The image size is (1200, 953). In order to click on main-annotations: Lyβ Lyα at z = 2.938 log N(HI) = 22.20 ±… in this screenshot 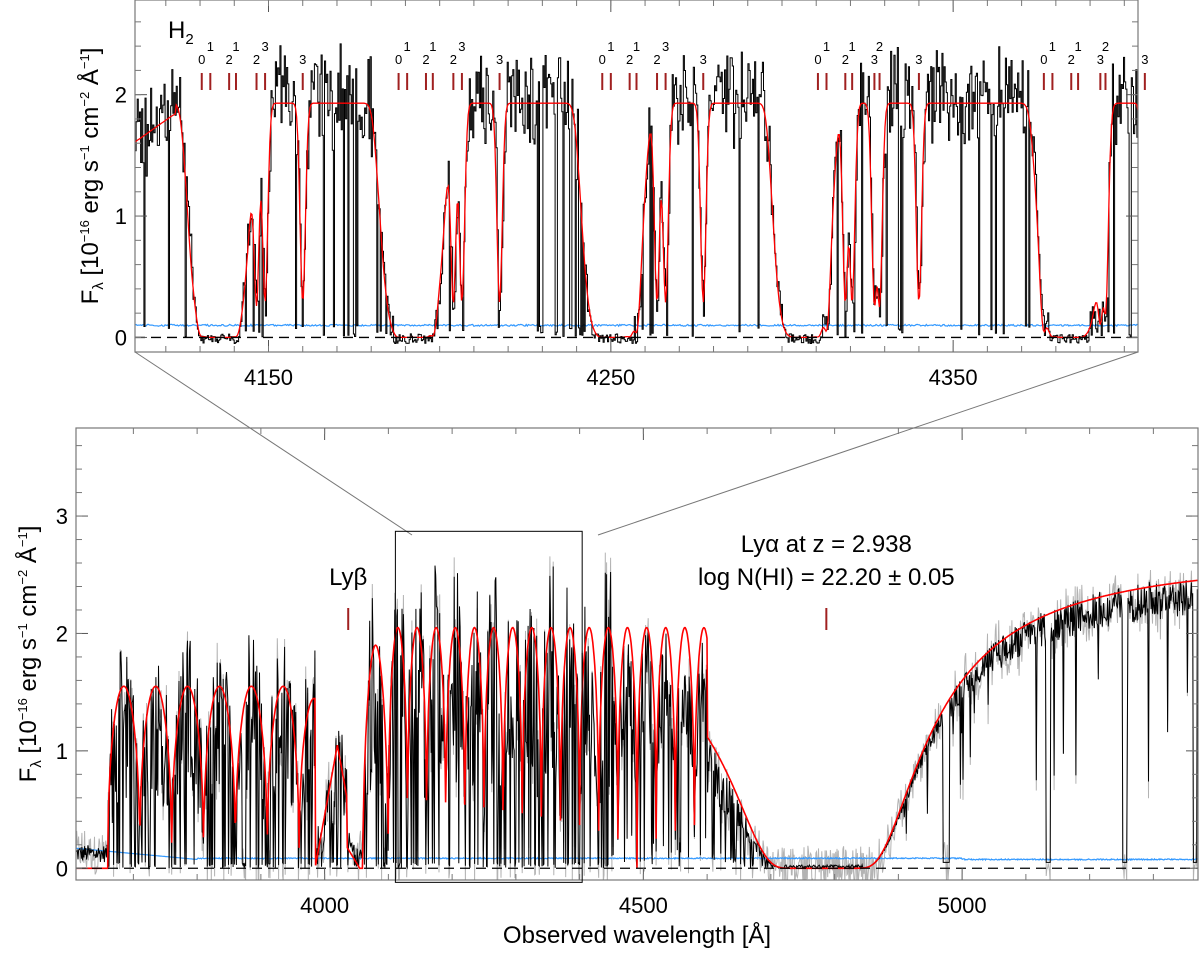, I will do `click(642, 580)`.